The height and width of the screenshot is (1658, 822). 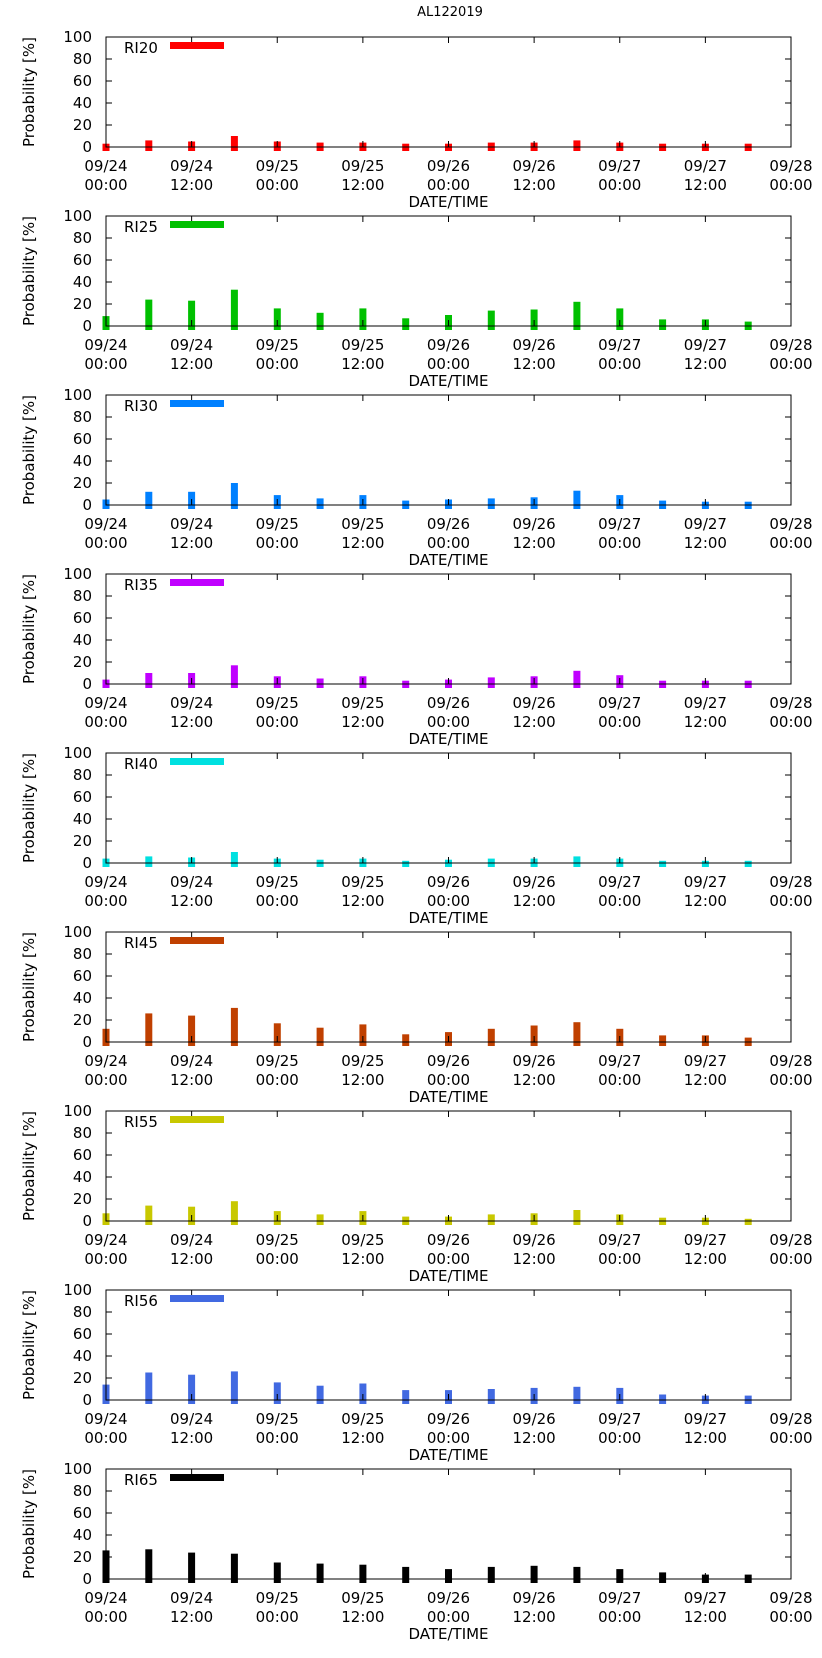 What do you see at coordinates (450, 12) in the screenshot?
I see `chart-title: AL122019` at bounding box center [450, 12].